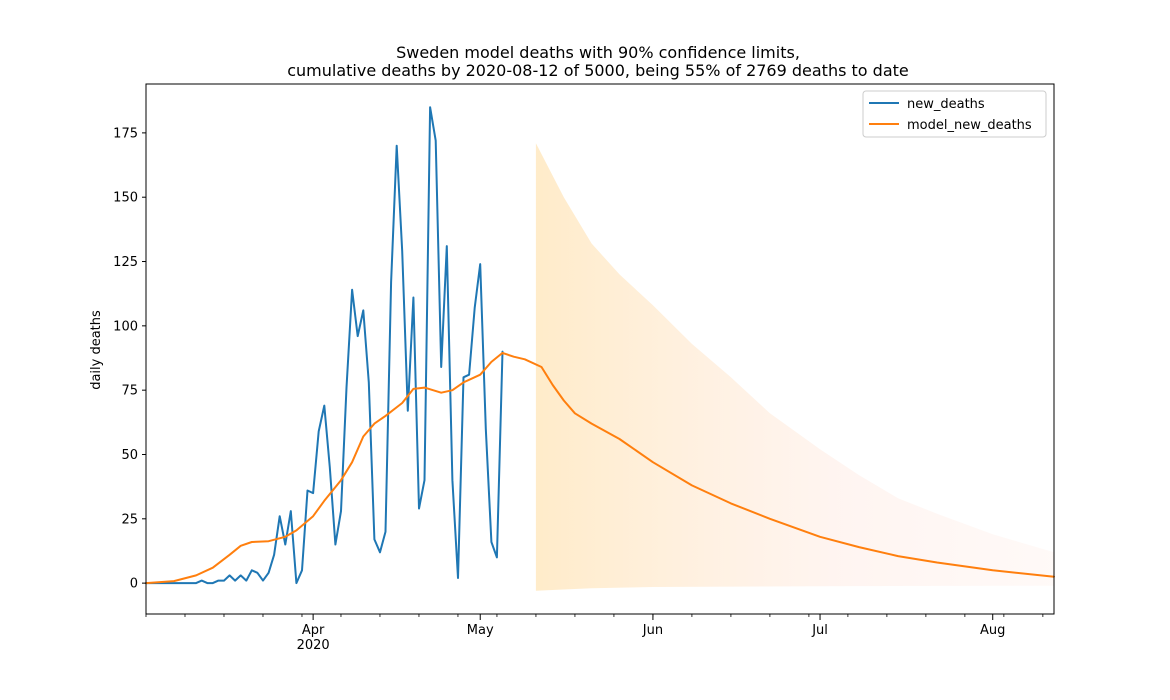 The width and height of the screenshot is (1170, 700). Describe the element at coordinates (129, 359) in the screenshot. I see `y-axis-ticks: 0 25 50 75 100 125 150 175` at that location.